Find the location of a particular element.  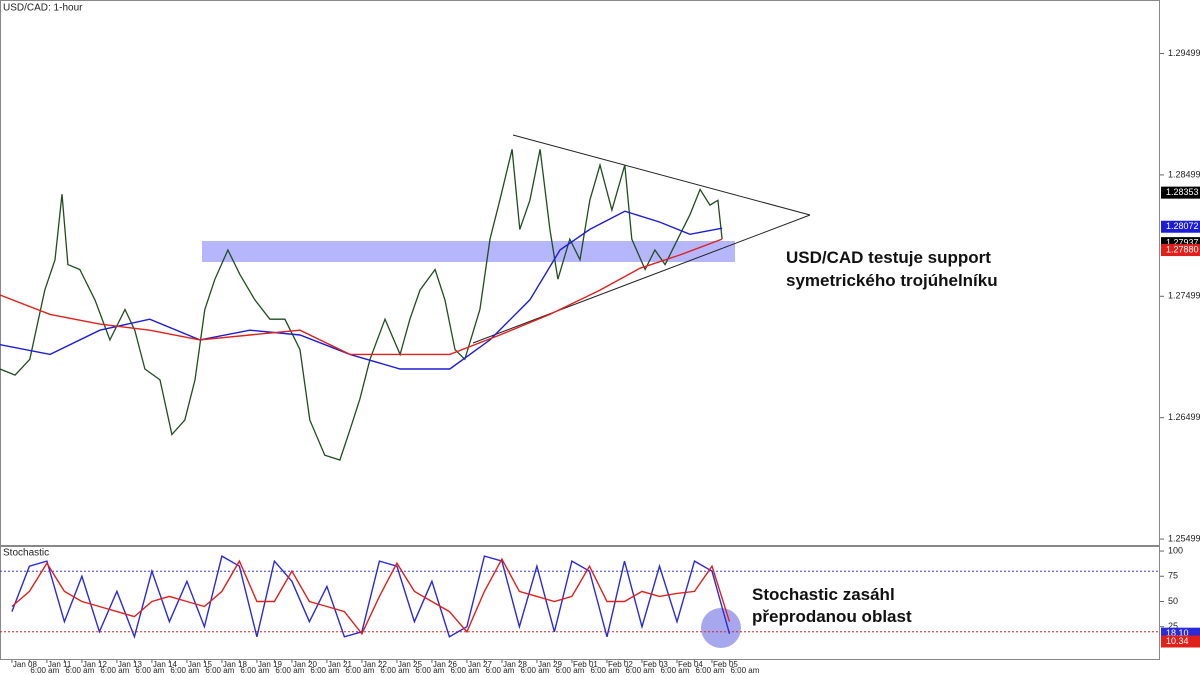

x-tick-label: Jan 12 is located at coordinates (95, 664).